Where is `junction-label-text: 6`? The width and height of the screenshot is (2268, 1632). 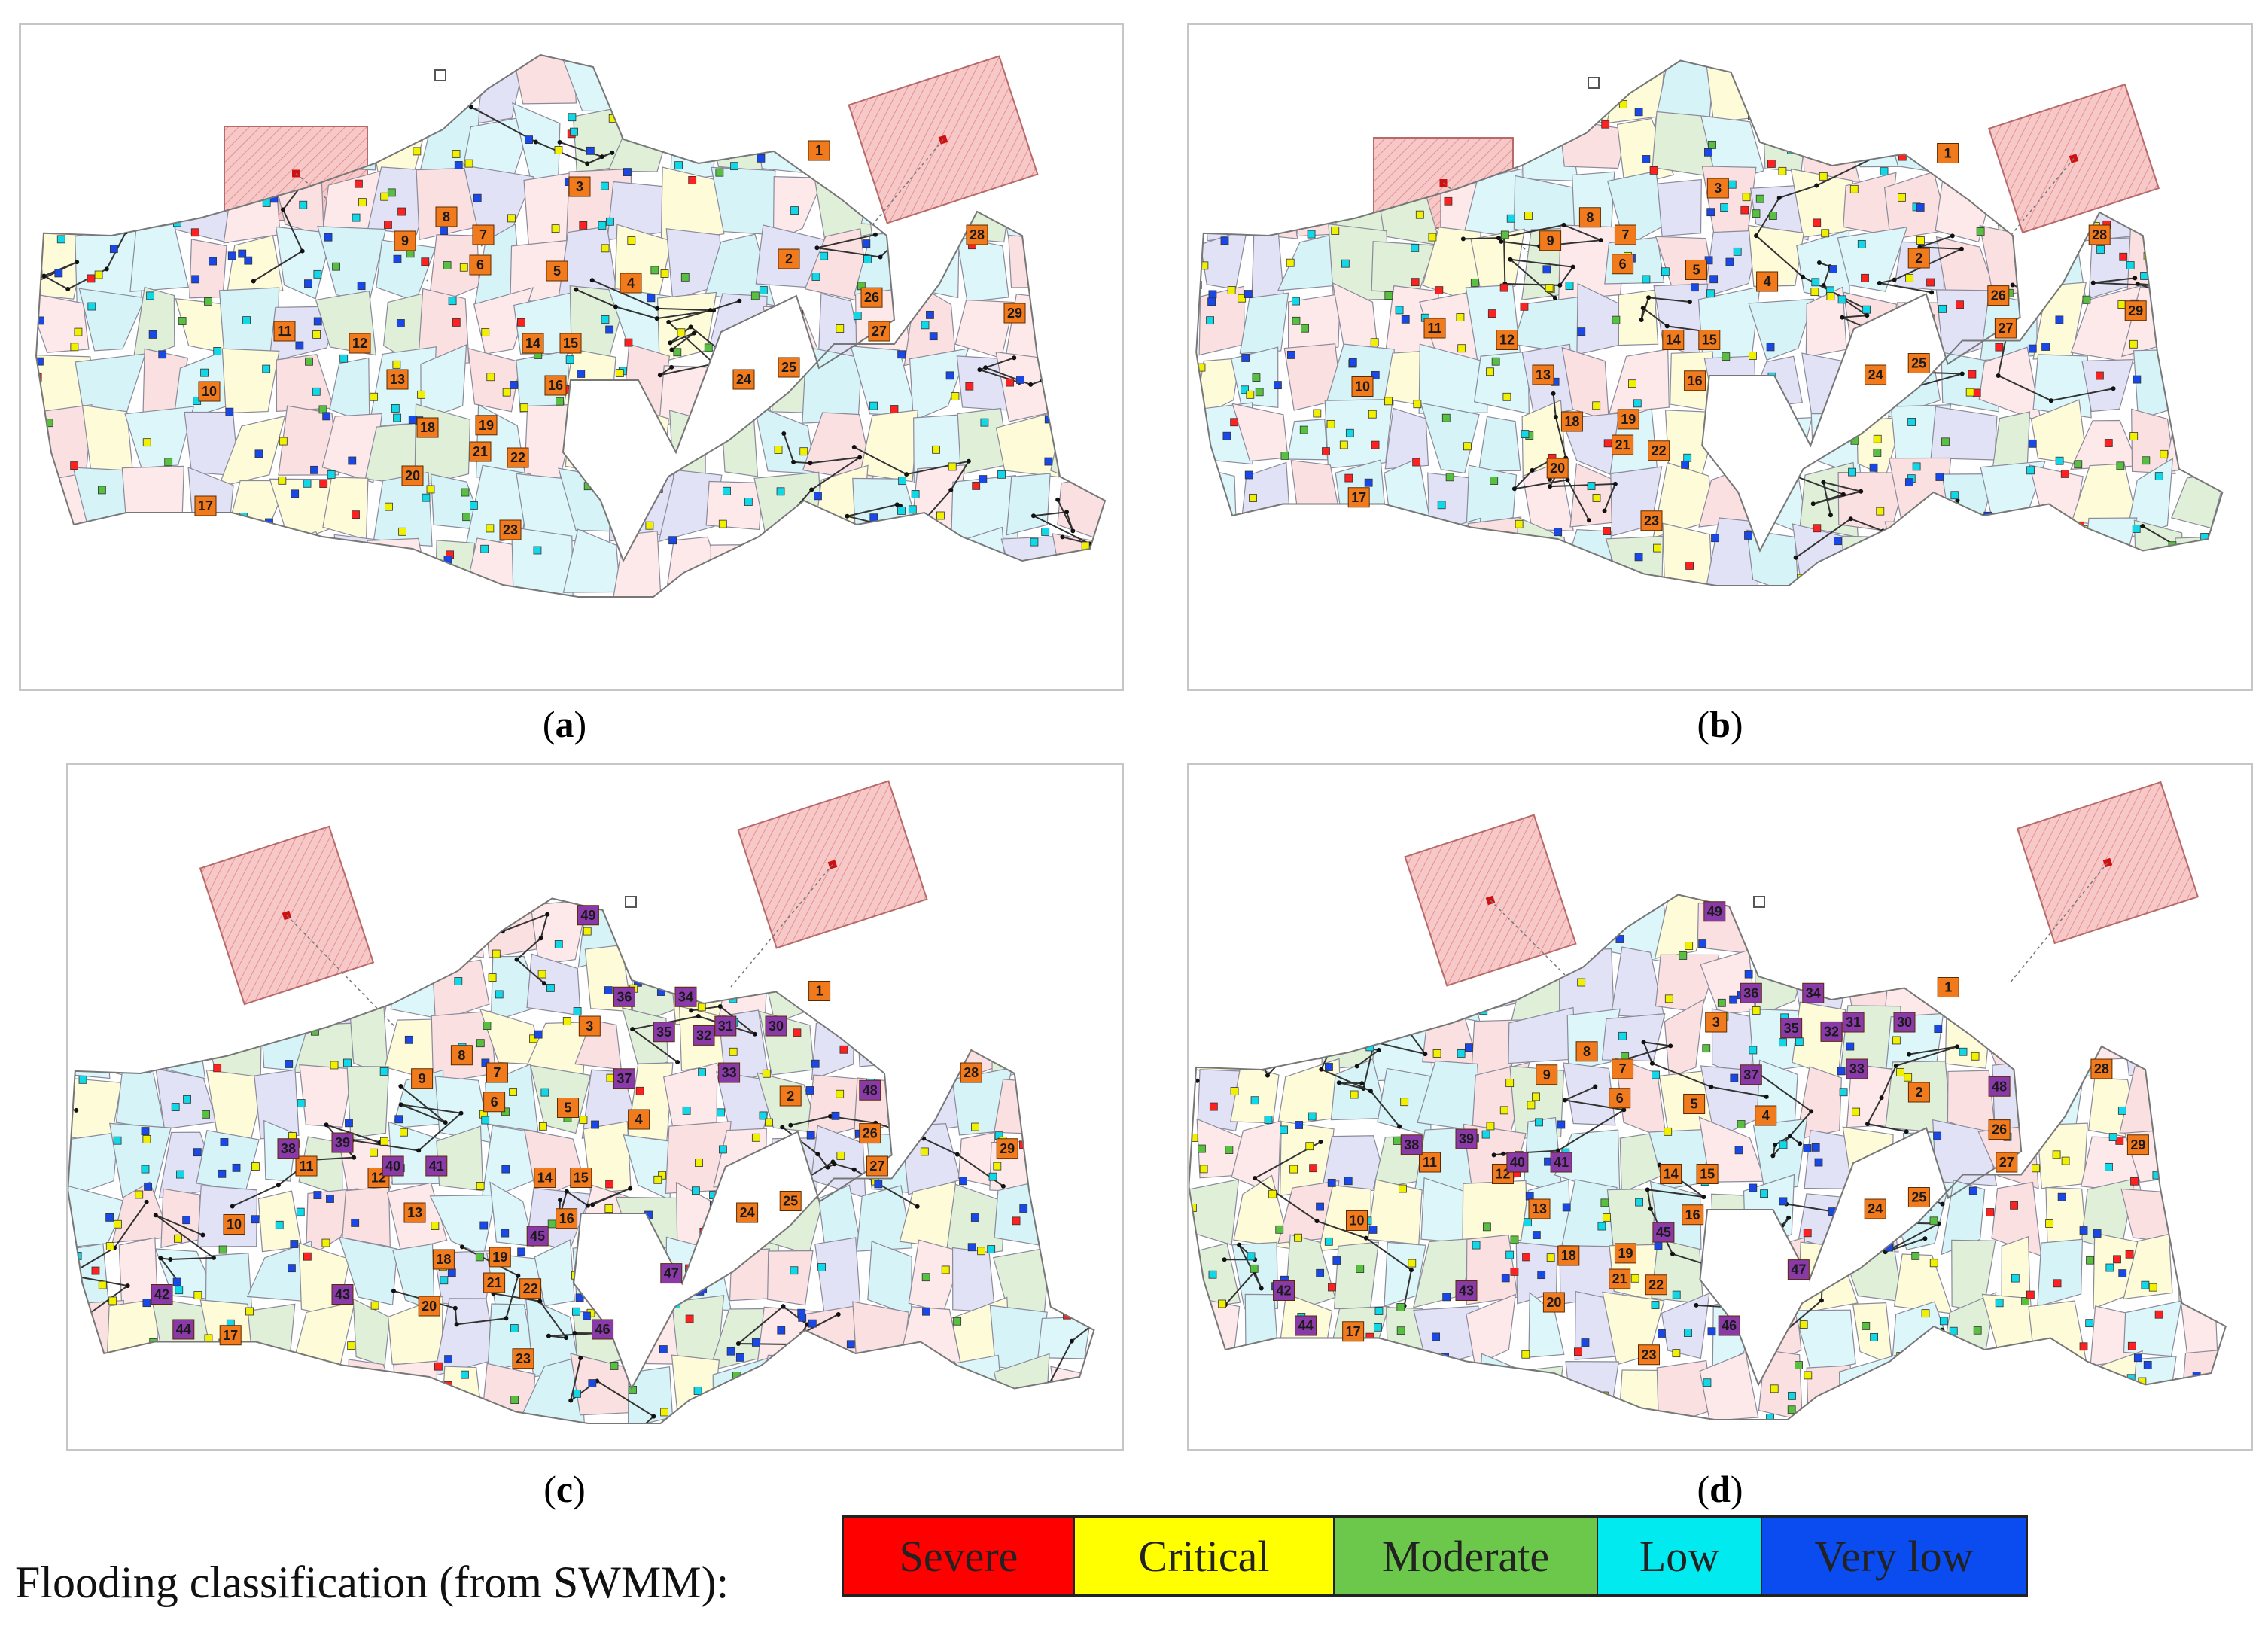
junction-label-text: 6 is located at coordinates (494, 1102).